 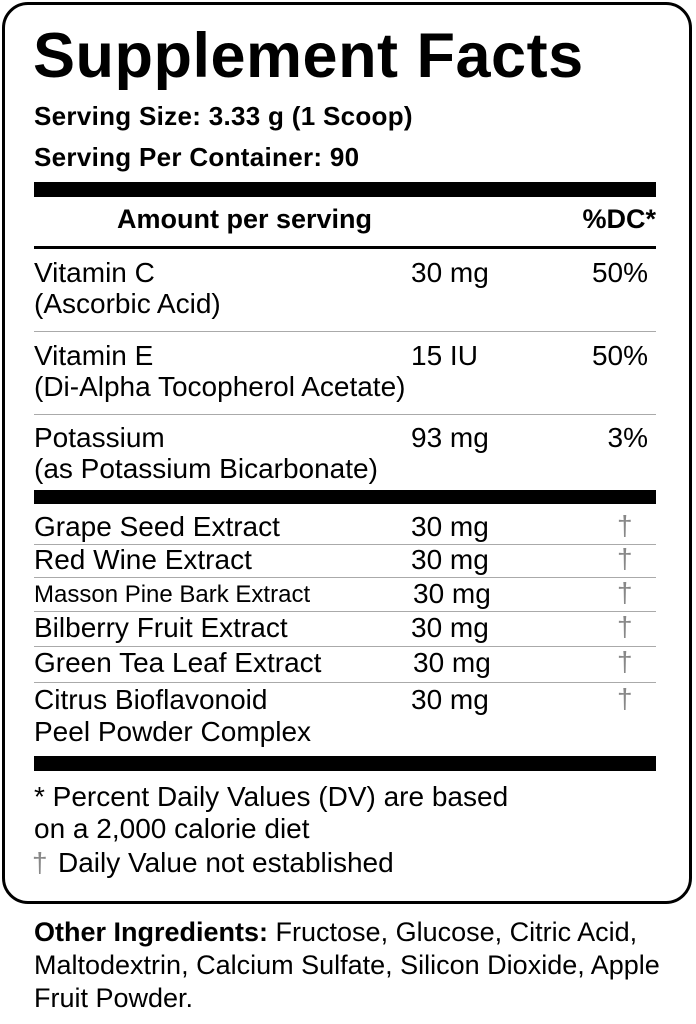 I want to click on extract-name: Citrus Bioflavonoid, so click(x=151, y=699).